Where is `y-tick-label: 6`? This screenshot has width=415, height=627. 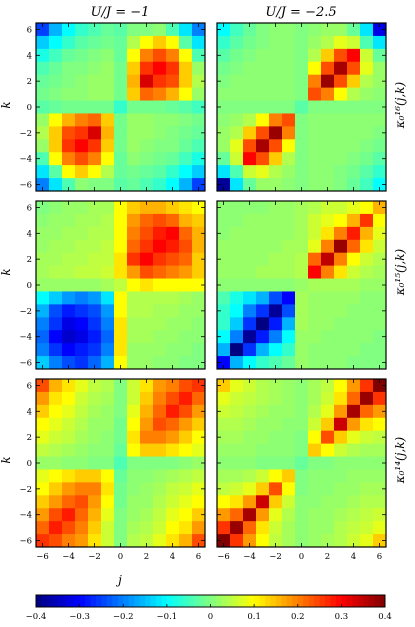
y-tick-label: 6 is located at coordinates (29, 386).